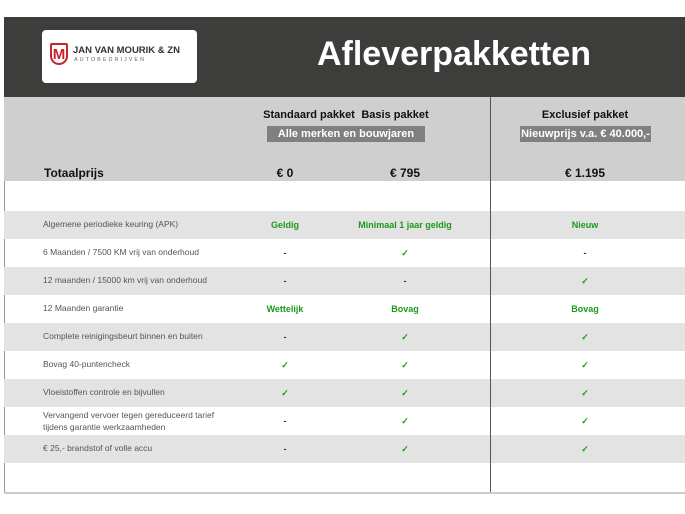  I want to click on table-row: € 25,- brandstof of volle accu - ✓ ✓, so click(344, 449).